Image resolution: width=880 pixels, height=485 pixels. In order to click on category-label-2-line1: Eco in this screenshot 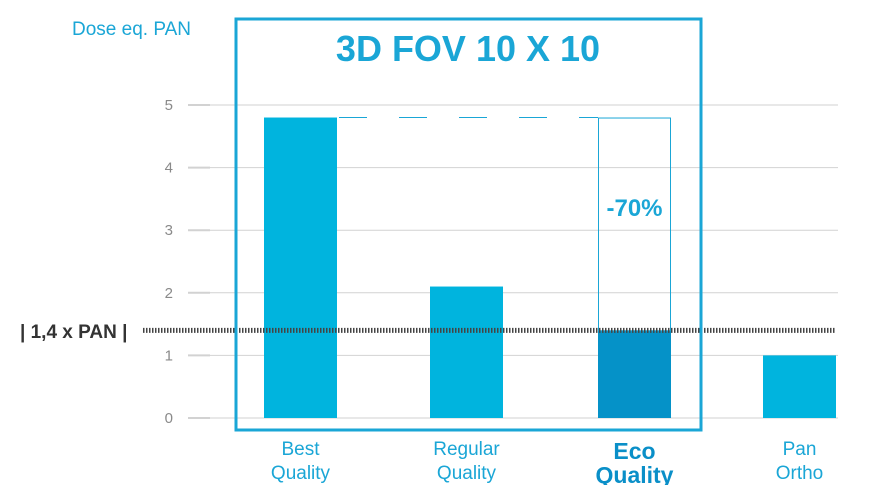, I will do `click(634, 451)`.